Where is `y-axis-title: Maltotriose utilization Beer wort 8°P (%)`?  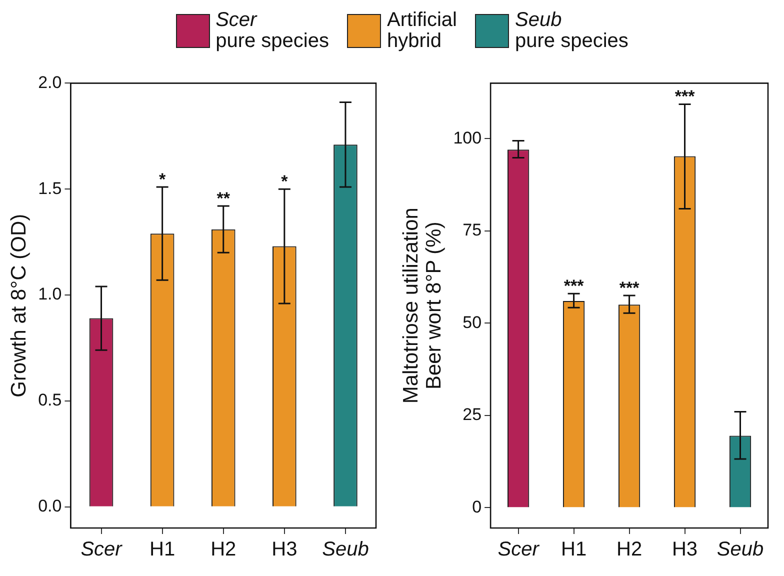 y-axis-title: Maltotriose utilization Beer wort 8°P (%) is located at coordinates (422, 306).